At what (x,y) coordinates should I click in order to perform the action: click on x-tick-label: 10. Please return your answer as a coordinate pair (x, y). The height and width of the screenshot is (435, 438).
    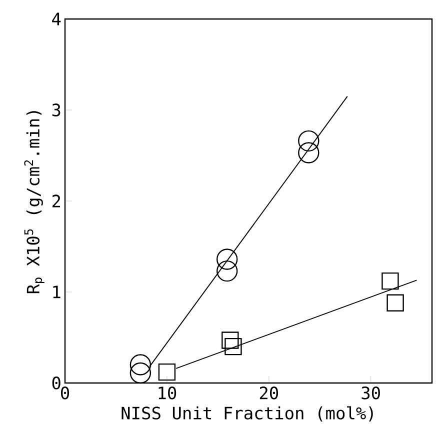
    Looking at the image, I should click on (167, 393).